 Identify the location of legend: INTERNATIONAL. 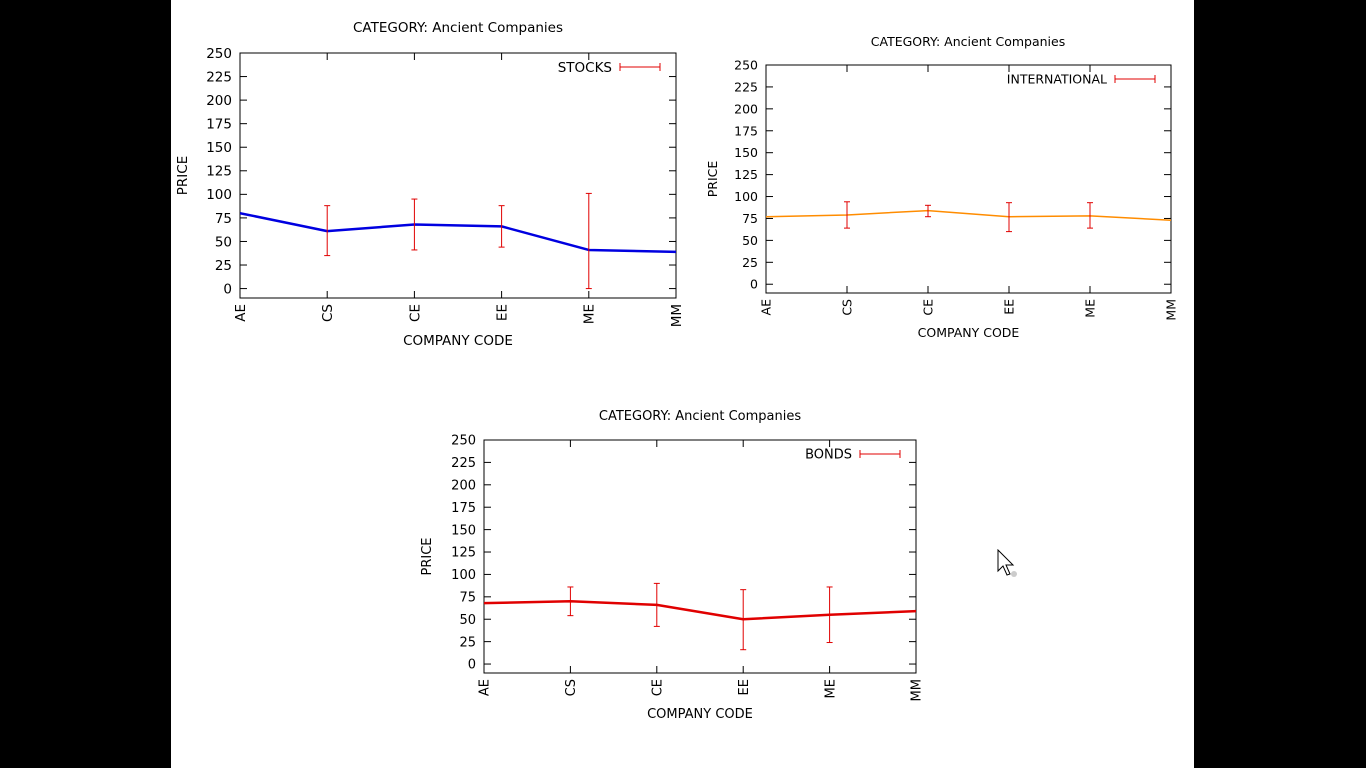
(1081, 79).